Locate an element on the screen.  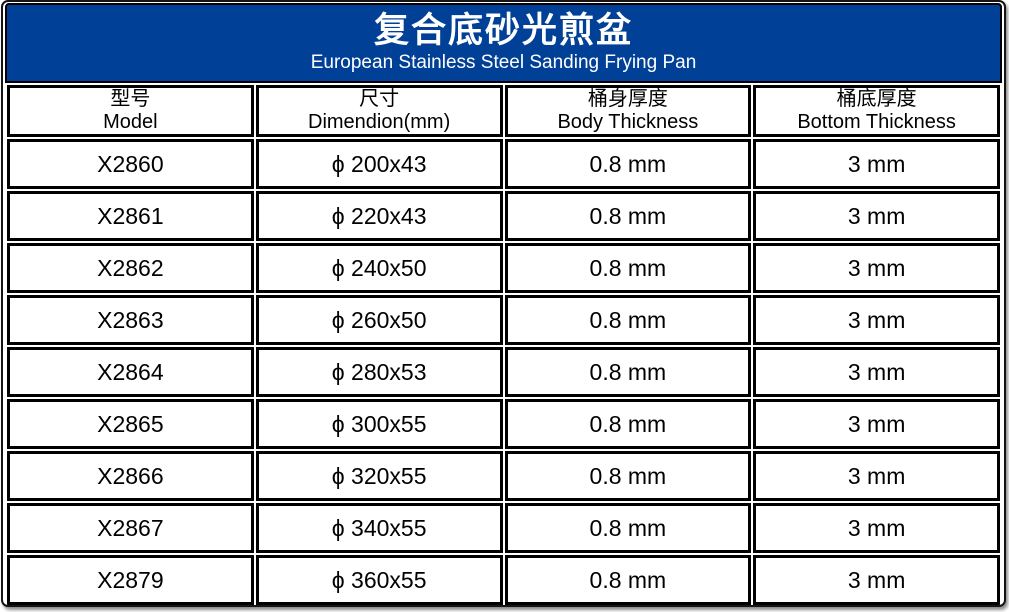
dimension-cell: ϕ 240x50 is located at coordinates (379, 268).